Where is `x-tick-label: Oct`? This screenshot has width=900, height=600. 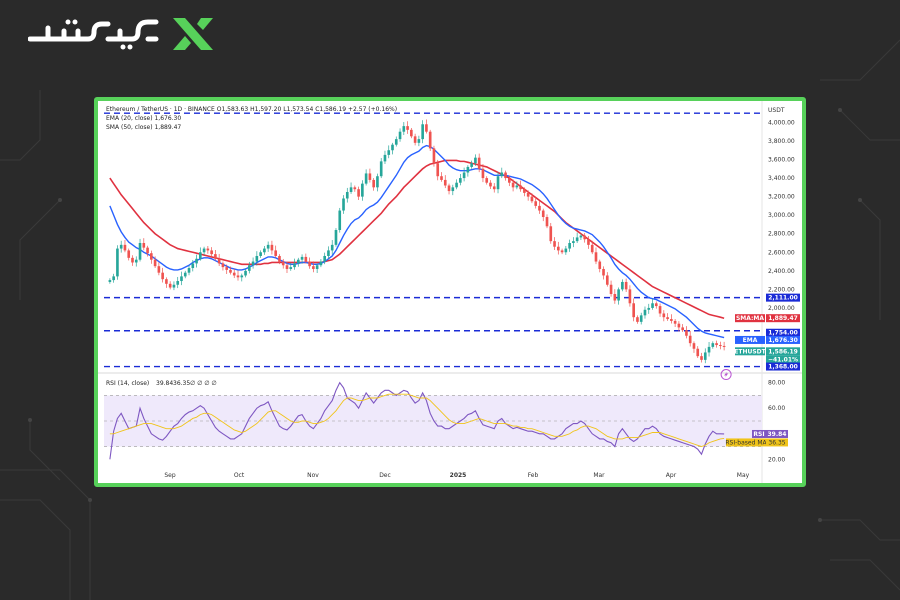
x-tick-label: Oct is located at coordinates (239, 475).